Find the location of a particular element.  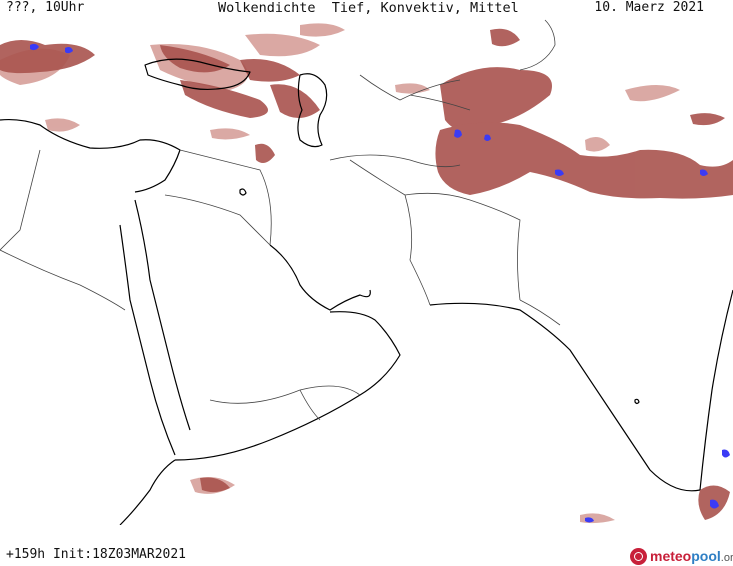

red-sea-coast-west is located at coordinates (147, 340).